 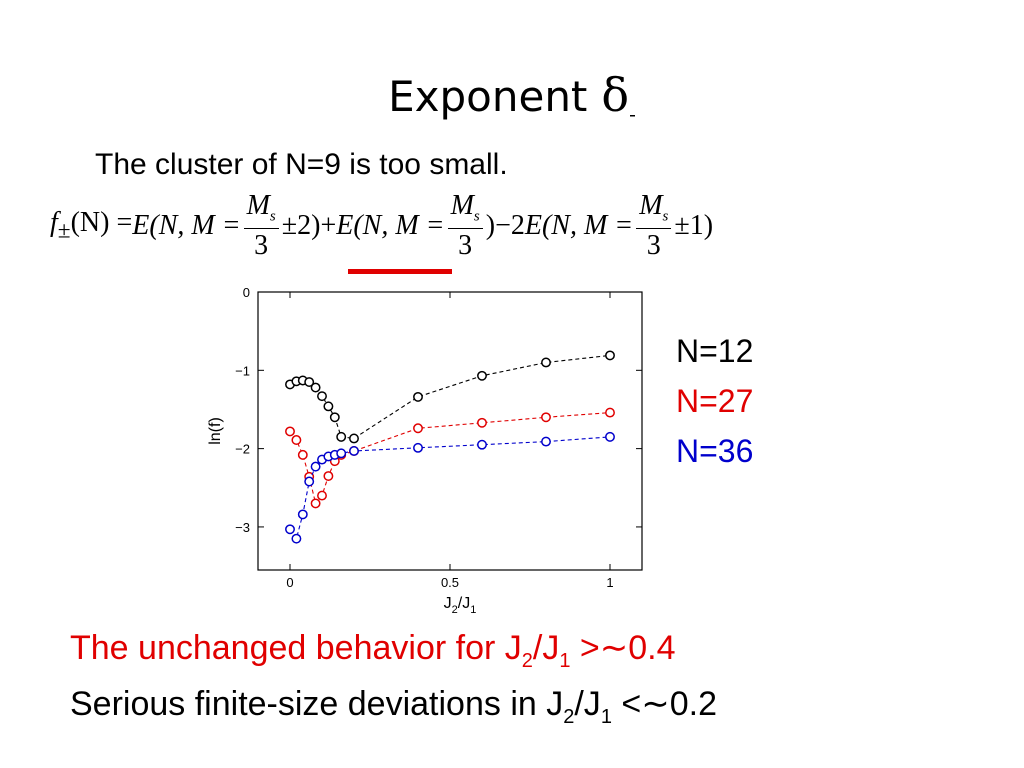 What do you see at coordinates (296, 648) in the screenshot?
I see `note1-text-a: The unchanged behavior for J` at bounding box center [296, 648].